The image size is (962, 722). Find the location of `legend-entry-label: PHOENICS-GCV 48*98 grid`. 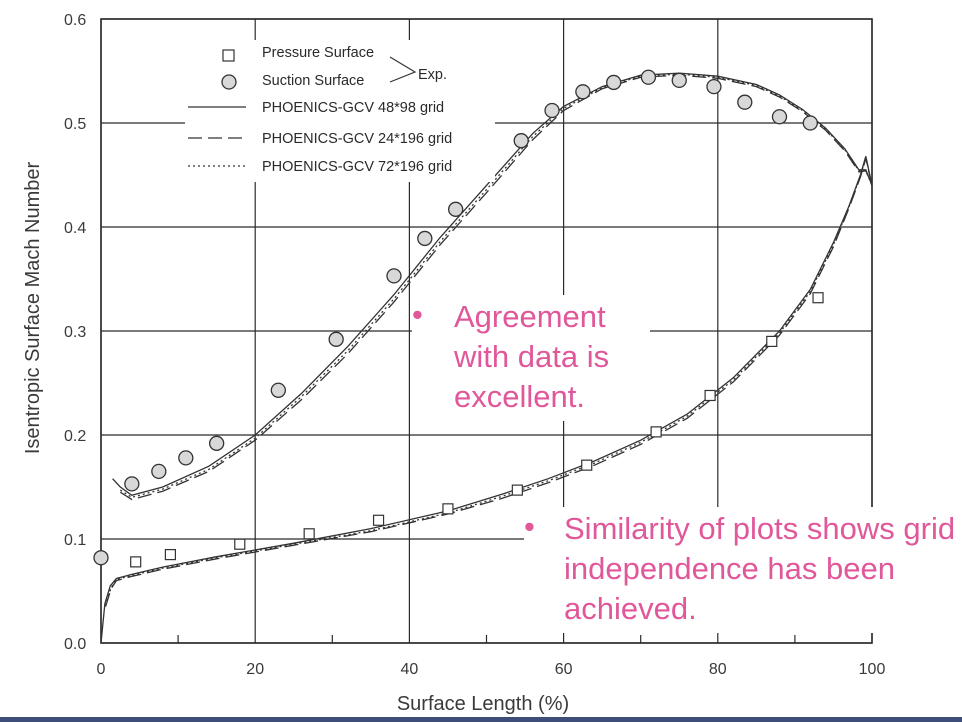

legend-entry-label: PHOENICS-GCV 48*98 grid is located at coordinates (353, 108).